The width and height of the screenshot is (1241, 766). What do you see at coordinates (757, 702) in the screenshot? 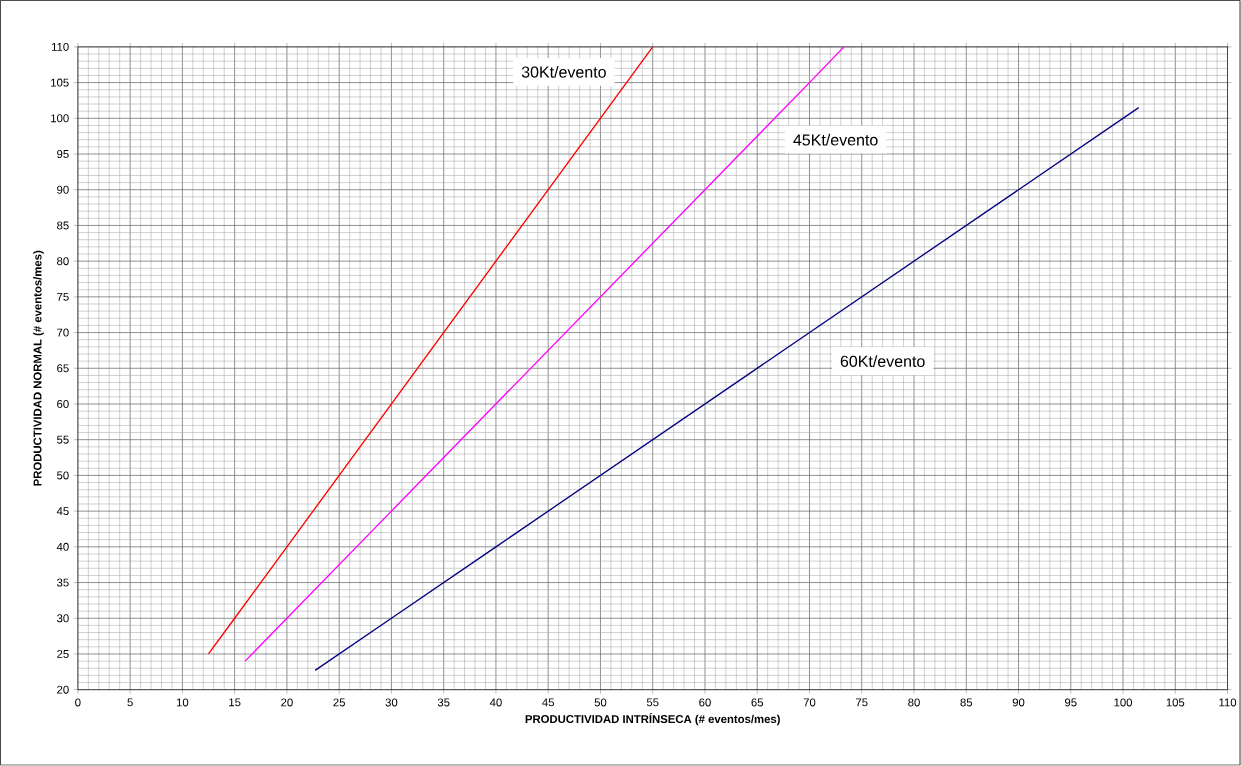
I see `x-tick-label: 65` at bounding box center [757, 702].